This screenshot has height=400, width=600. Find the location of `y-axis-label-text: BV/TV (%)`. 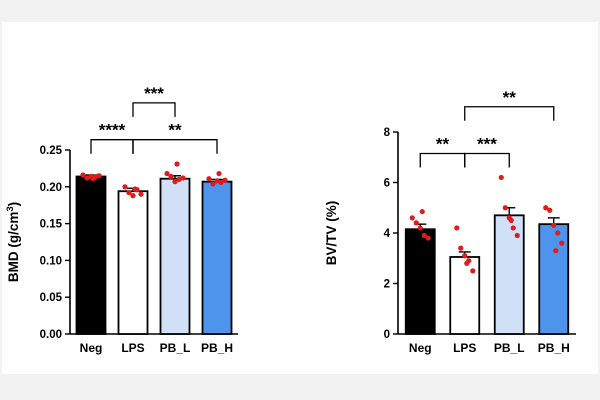

y-axis-label-text: BV/TV (%) is located at coordinates (331, 233).